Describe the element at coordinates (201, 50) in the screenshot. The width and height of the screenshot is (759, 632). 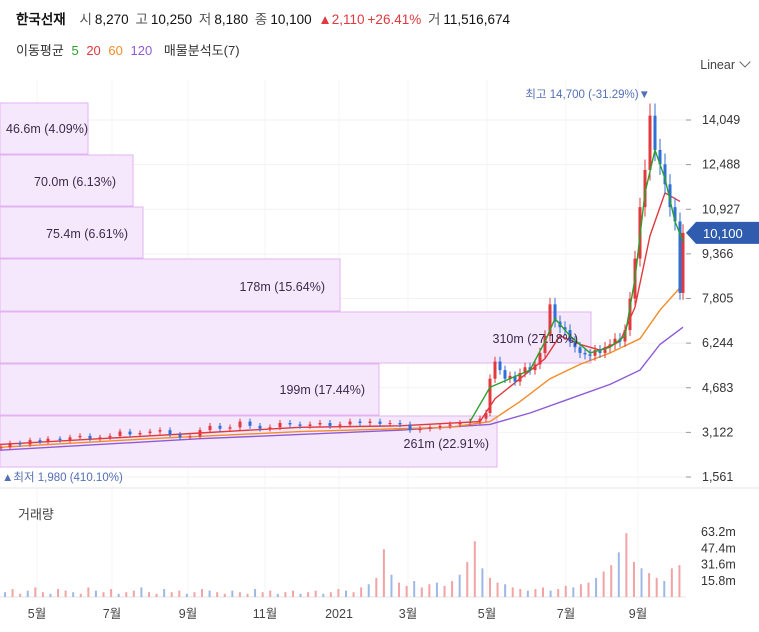
I see `volume-profile-label: 매물분석도(7)` at that location.